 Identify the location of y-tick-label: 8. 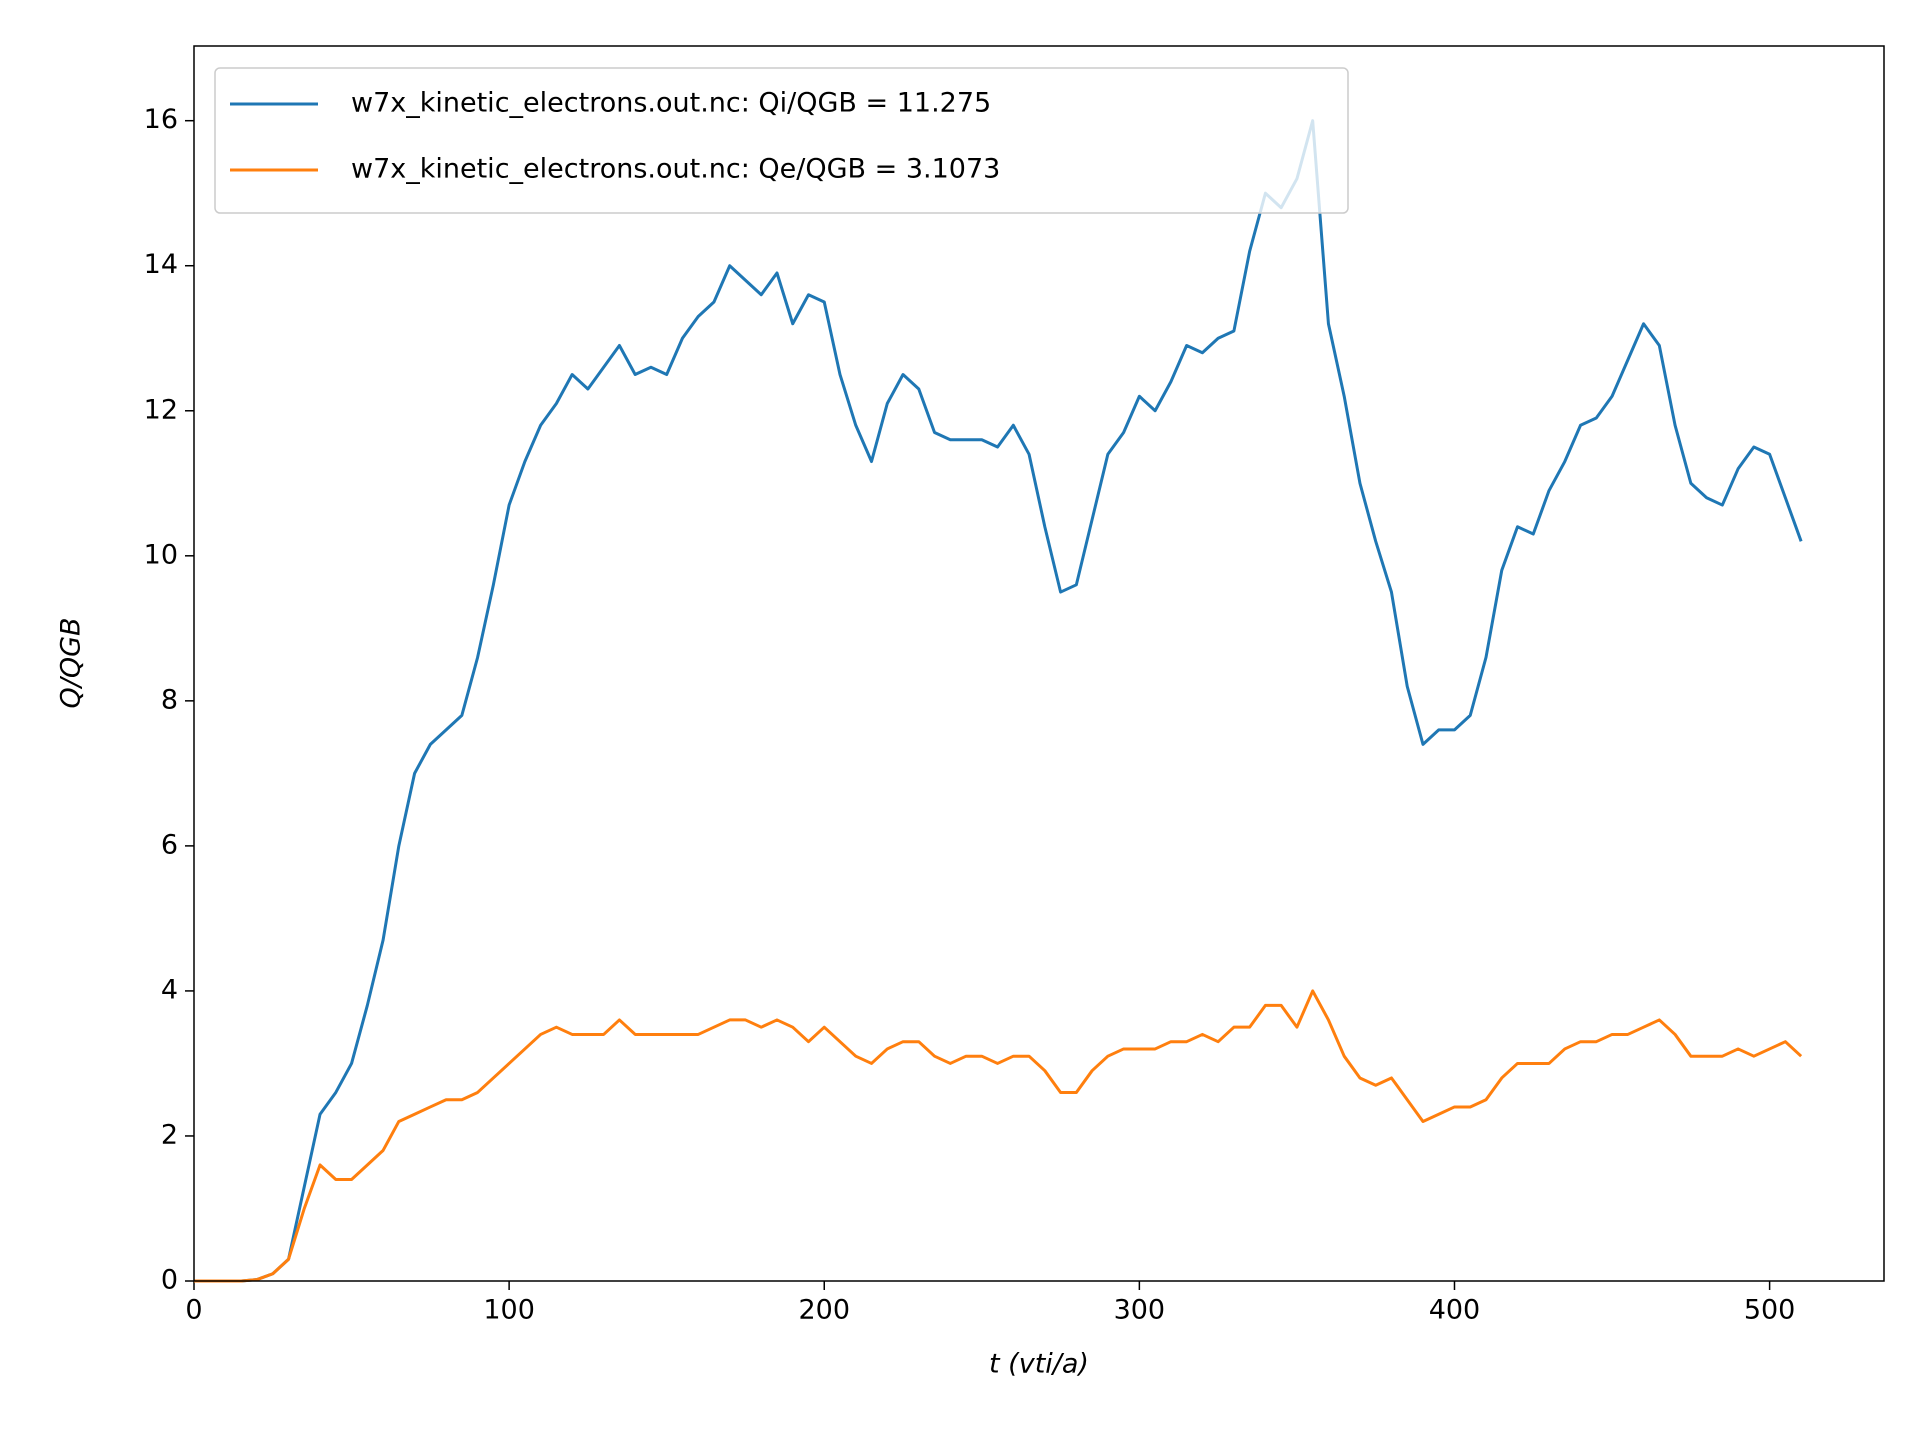
(169, 699).